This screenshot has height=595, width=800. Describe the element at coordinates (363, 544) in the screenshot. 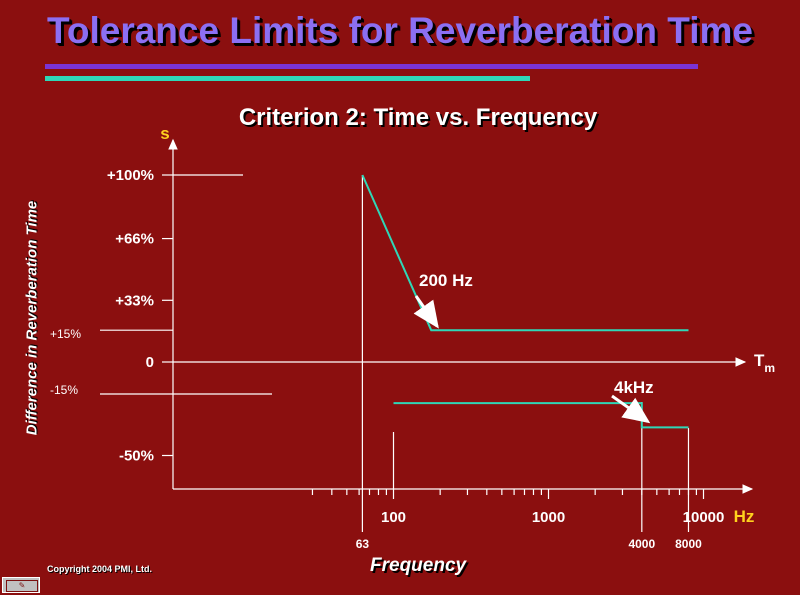

I see `x-marker-label: 63` at that location.